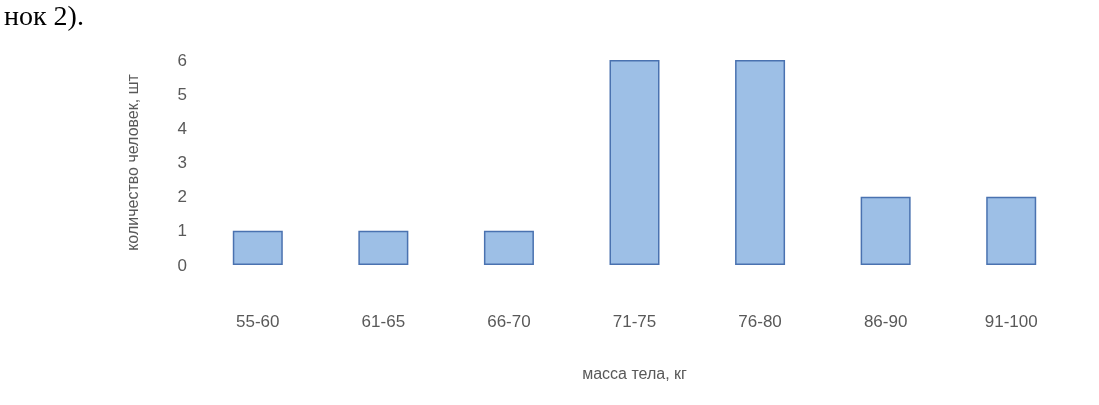  I want to click on x-tick-label: 91-100, so click(1011, 321).